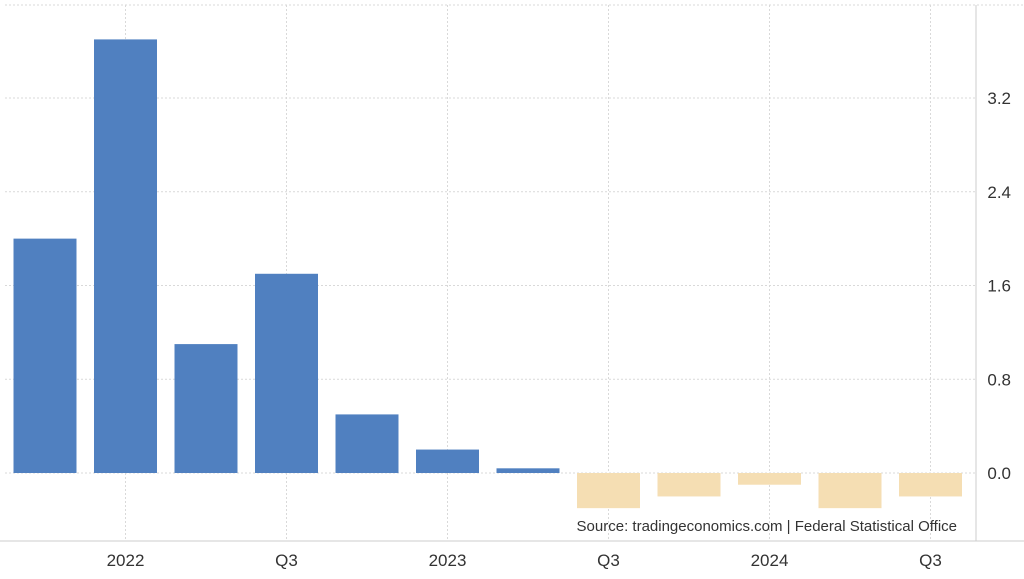 This screenshot has width=1024, height=579. What do you see at coordinates (769, 479) in the screenshot?
I see `bar-2024-q1` at bounding box center [769, 479].